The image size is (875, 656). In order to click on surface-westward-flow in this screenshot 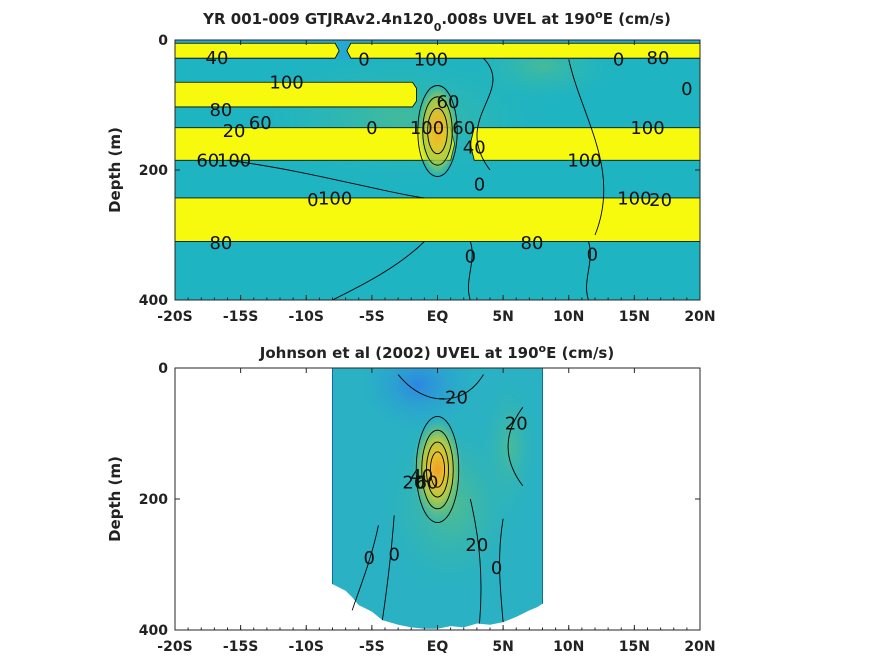, I will do `click(417, 399)`.